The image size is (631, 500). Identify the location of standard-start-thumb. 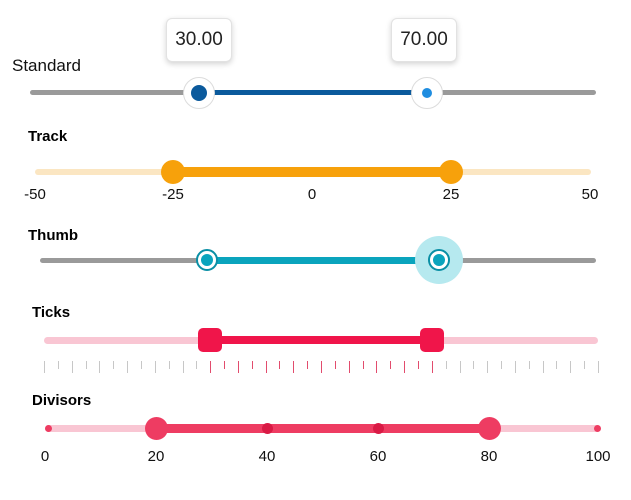
(199, 93).